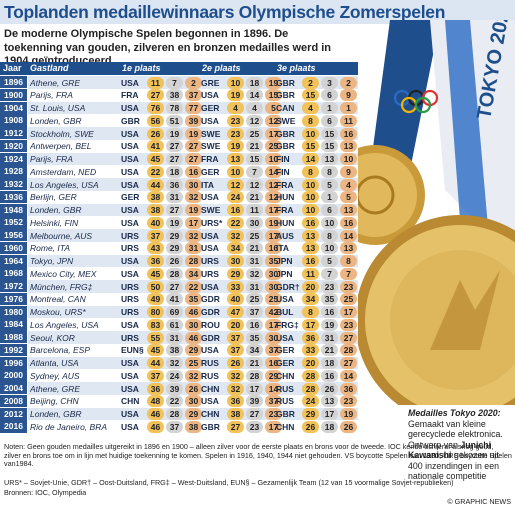  Describe the element at coordinates (310, 299) in the screenshot. I see `medal-count: 34` at that location.